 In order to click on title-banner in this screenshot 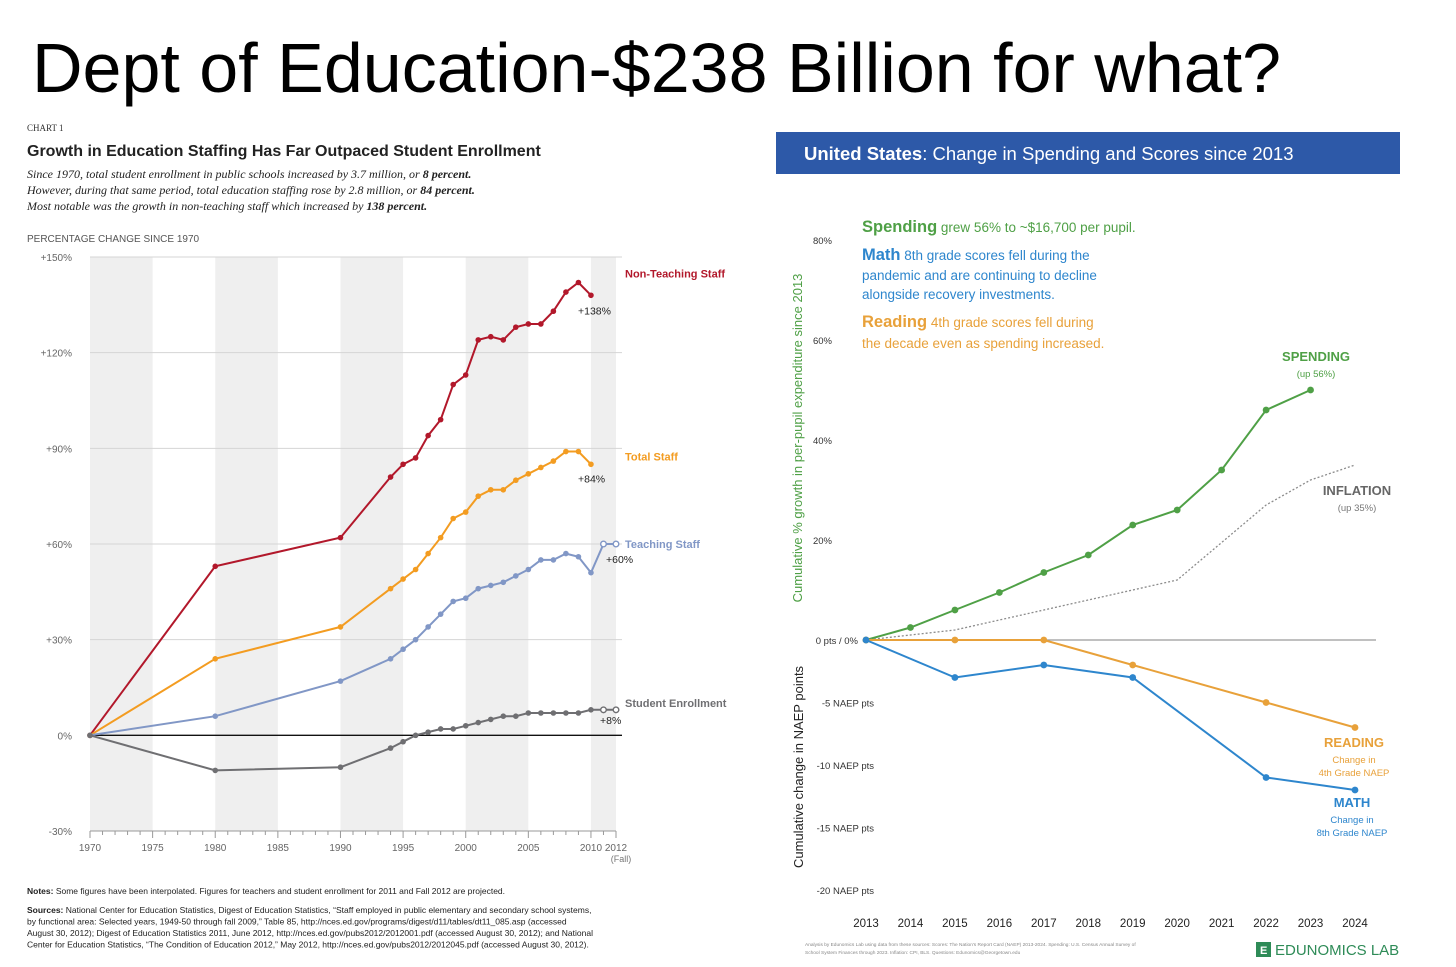, I will do `click(1088, 153)`.